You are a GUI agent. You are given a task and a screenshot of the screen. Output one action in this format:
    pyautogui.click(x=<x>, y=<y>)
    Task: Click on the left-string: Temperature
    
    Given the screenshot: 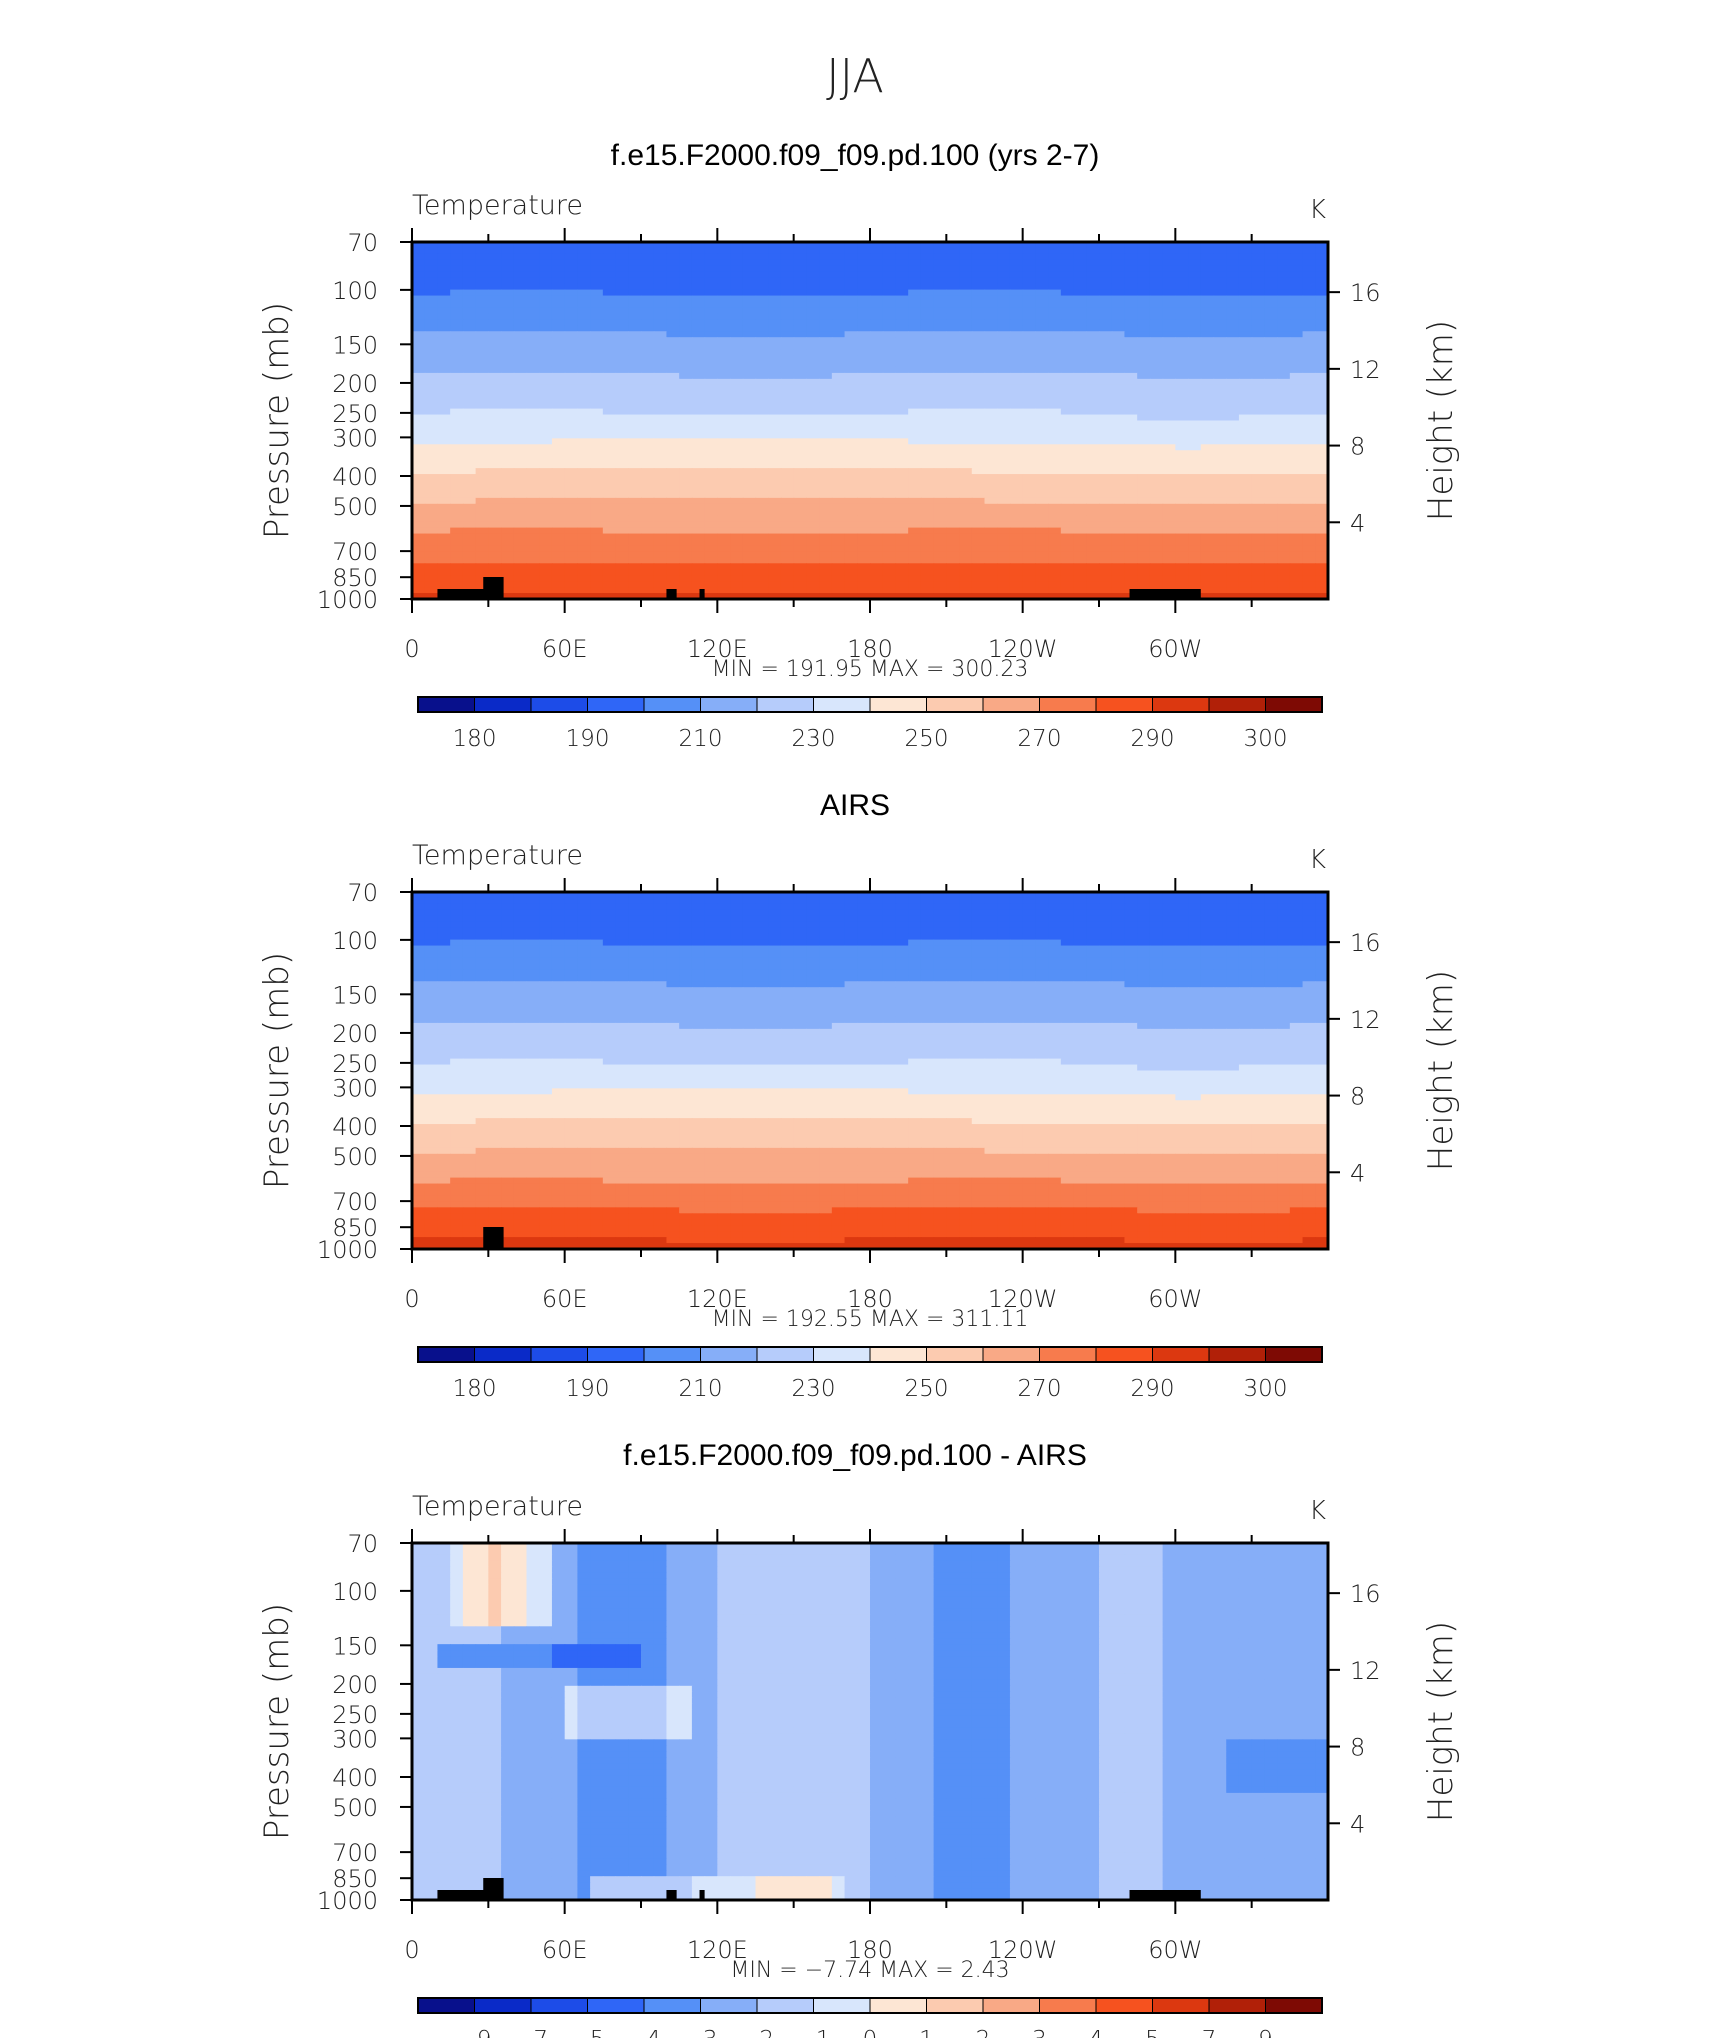 What is the action you would take?
    pyautogui.click(x=497, y=205)
    